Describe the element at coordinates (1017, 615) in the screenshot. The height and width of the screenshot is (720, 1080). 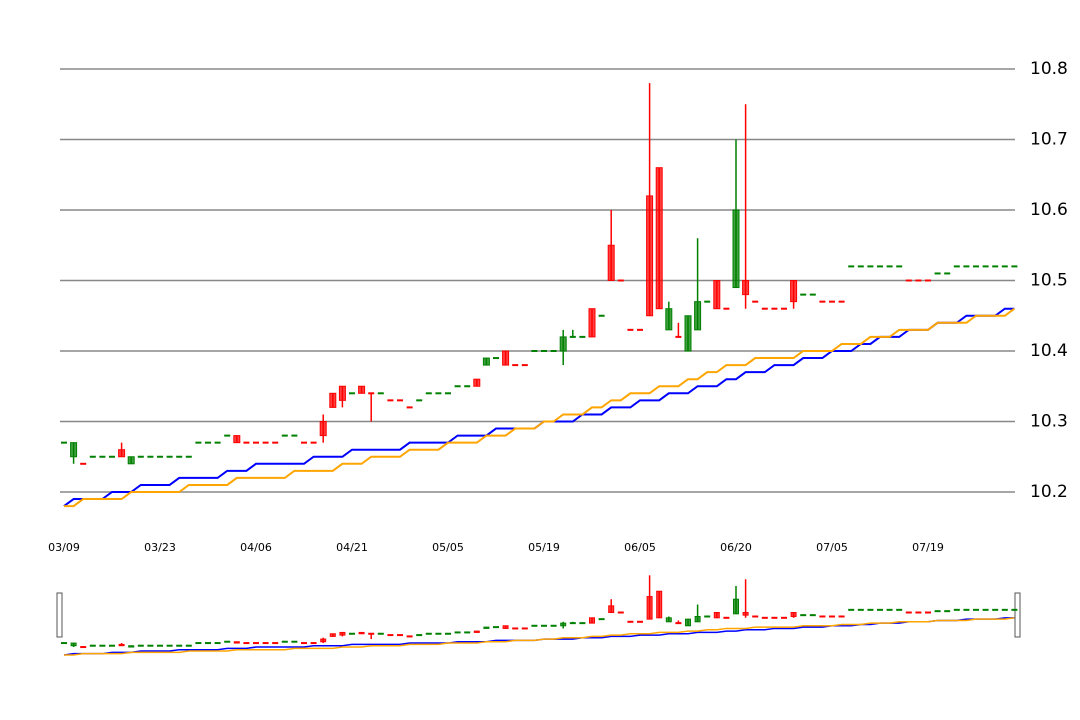
I see `zoom-handle-right` at that location.